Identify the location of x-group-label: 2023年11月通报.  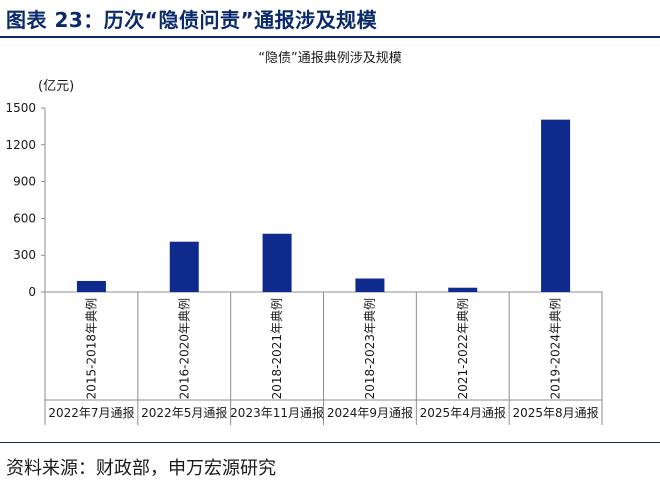
(277, 412).